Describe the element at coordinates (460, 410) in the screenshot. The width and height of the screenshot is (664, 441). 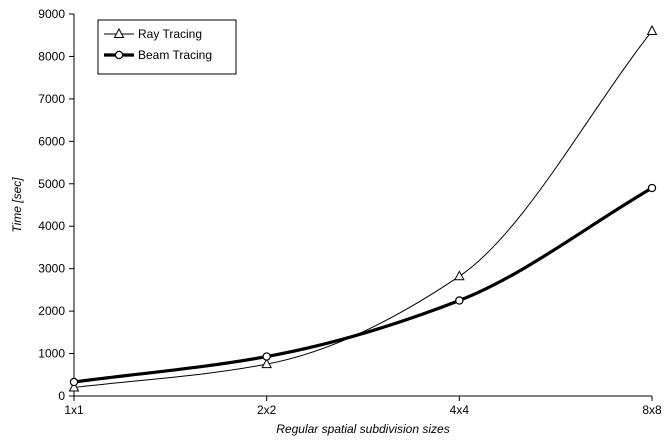
I see `x-tick-label: 4x4` at that location.